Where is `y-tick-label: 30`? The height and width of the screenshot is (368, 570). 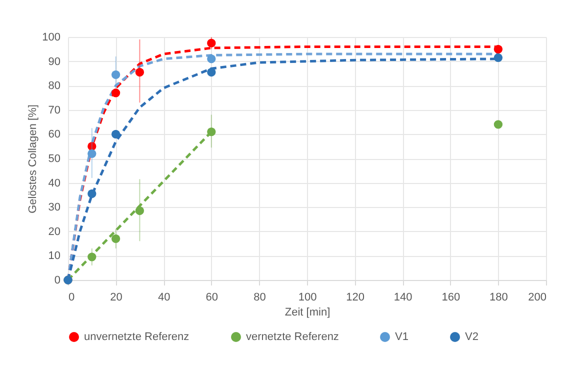 y-tick-label: 30 is located at coordinates (54, 208).